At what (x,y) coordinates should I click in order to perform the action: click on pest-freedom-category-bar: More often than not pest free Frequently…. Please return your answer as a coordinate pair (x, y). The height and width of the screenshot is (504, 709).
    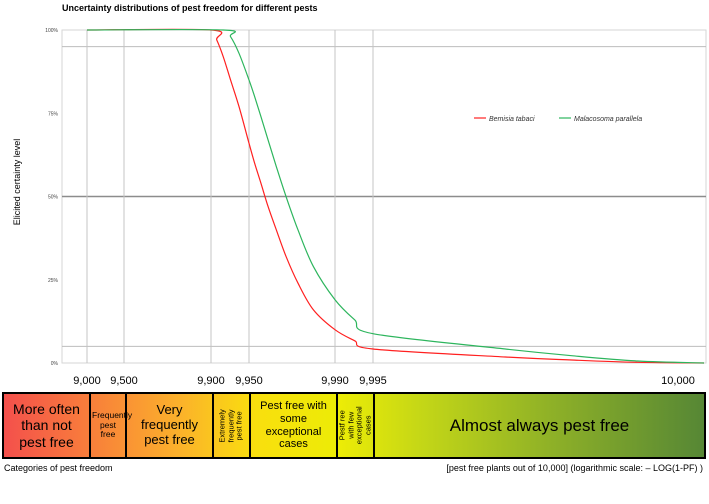
    Looking at the image, I should click on (354, 425).